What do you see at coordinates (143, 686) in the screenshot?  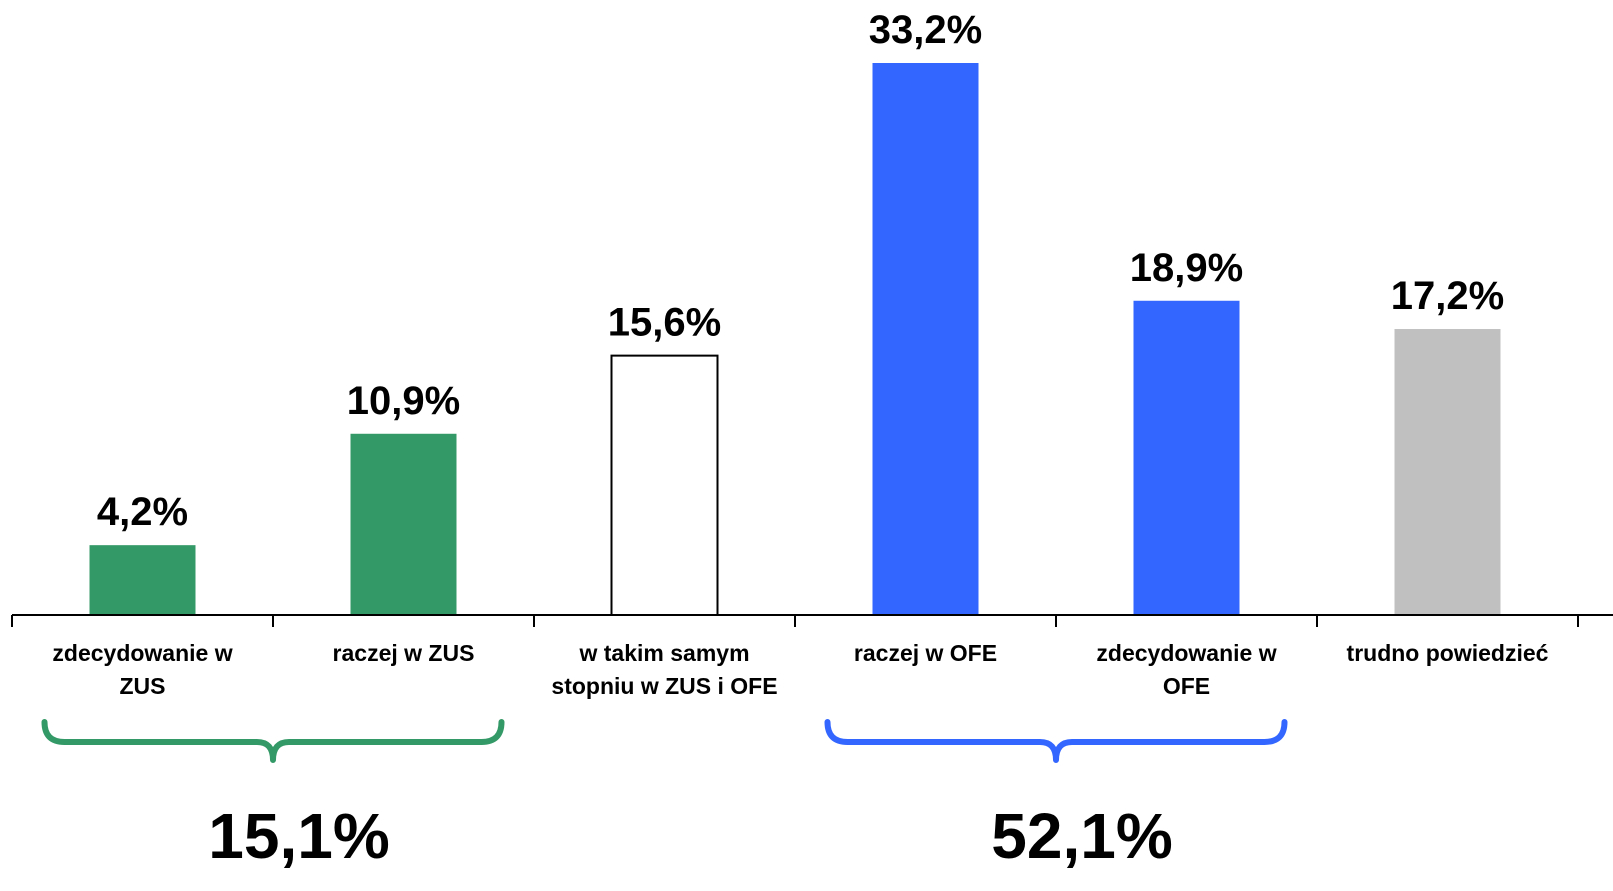 I see `category-label-line: ZUS` at bounding box center [143, 686].